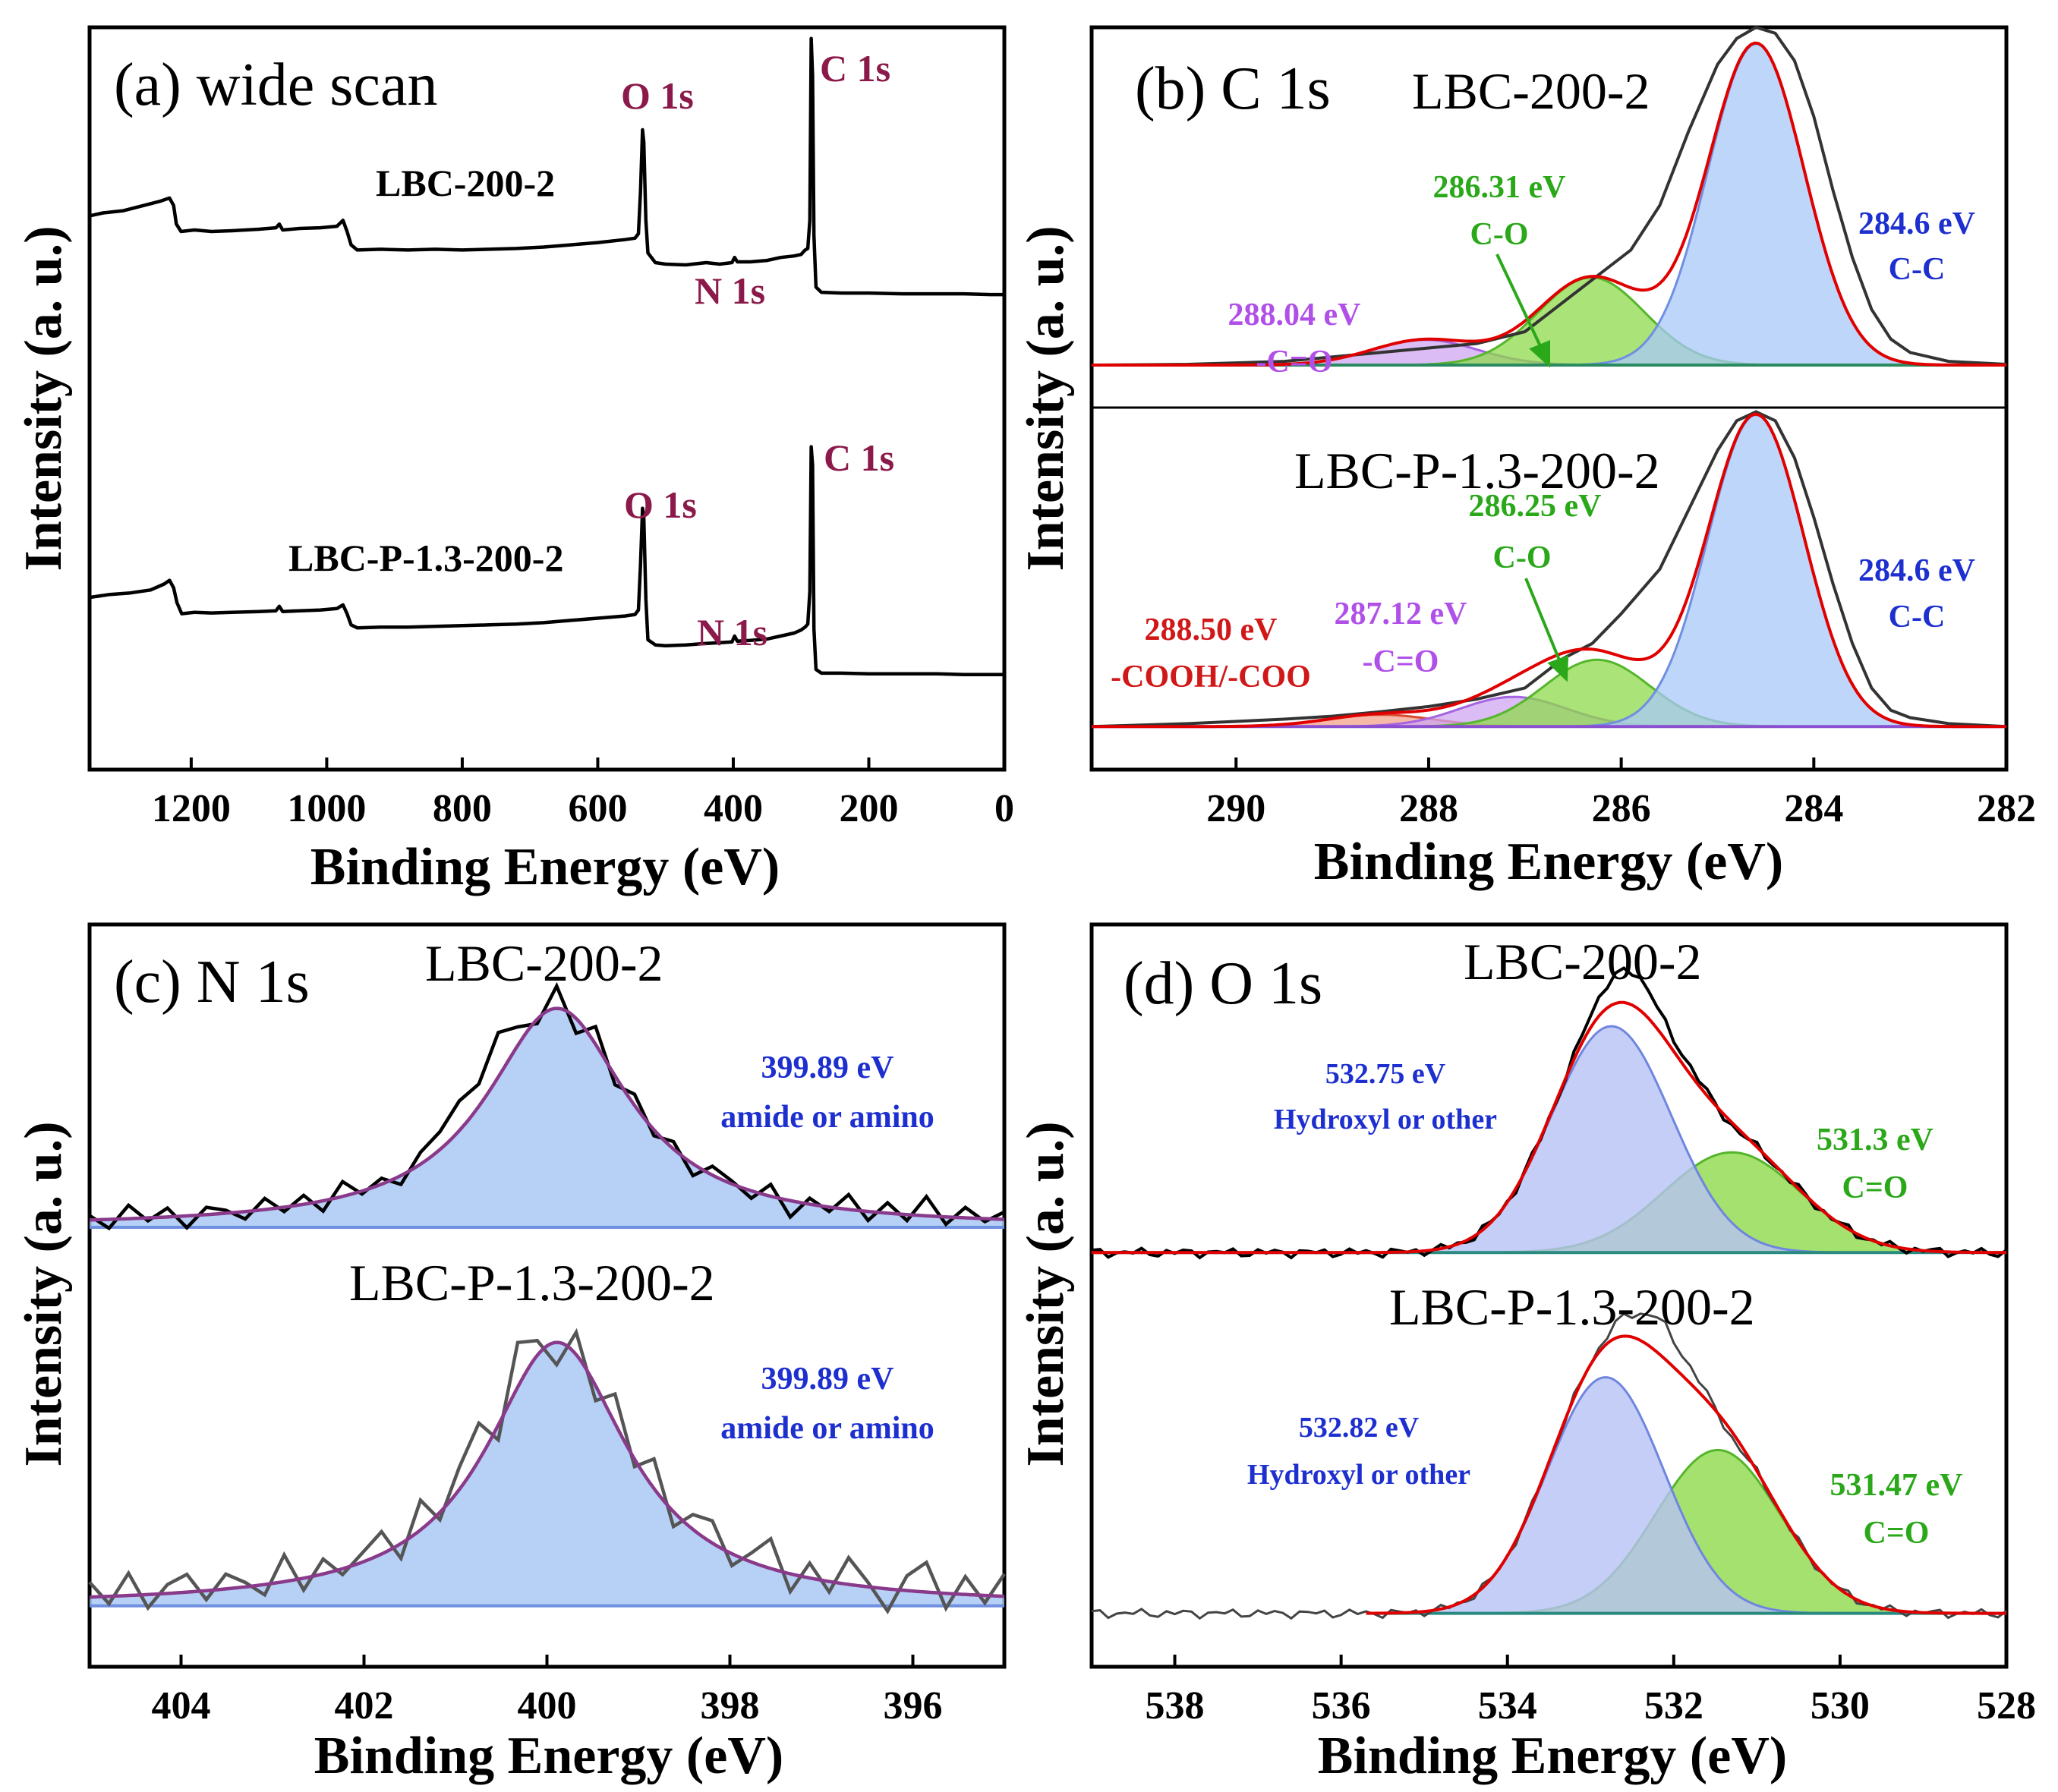 Image resolution: width=2058 pixels, height=1792 pixels. What do you see at coordinates (1558, 668) in the screenshot?
I see `b2-co-arrowhead` at bounding box center [1558, 668].